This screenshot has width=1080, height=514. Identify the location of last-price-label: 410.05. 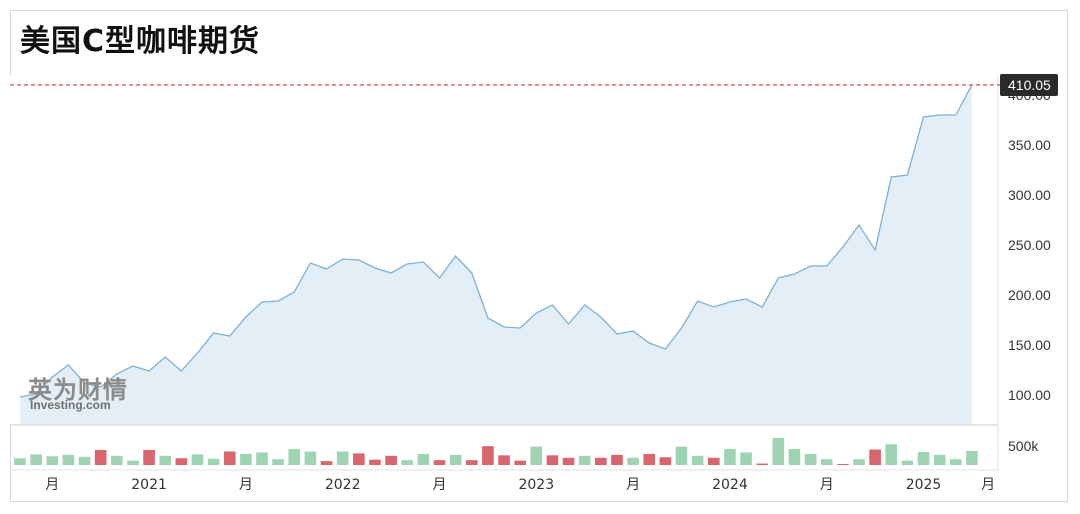
(1029, 85).